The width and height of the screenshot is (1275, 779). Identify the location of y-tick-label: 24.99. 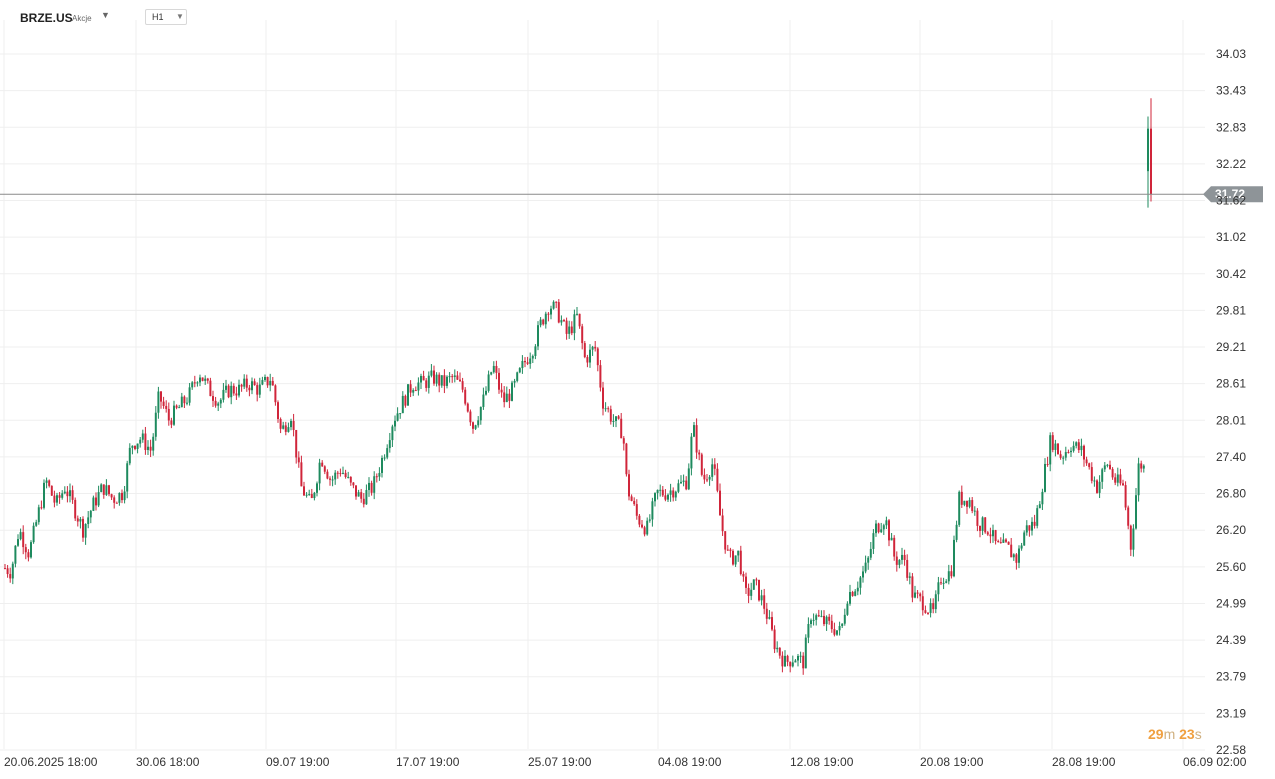
(1231, 603).